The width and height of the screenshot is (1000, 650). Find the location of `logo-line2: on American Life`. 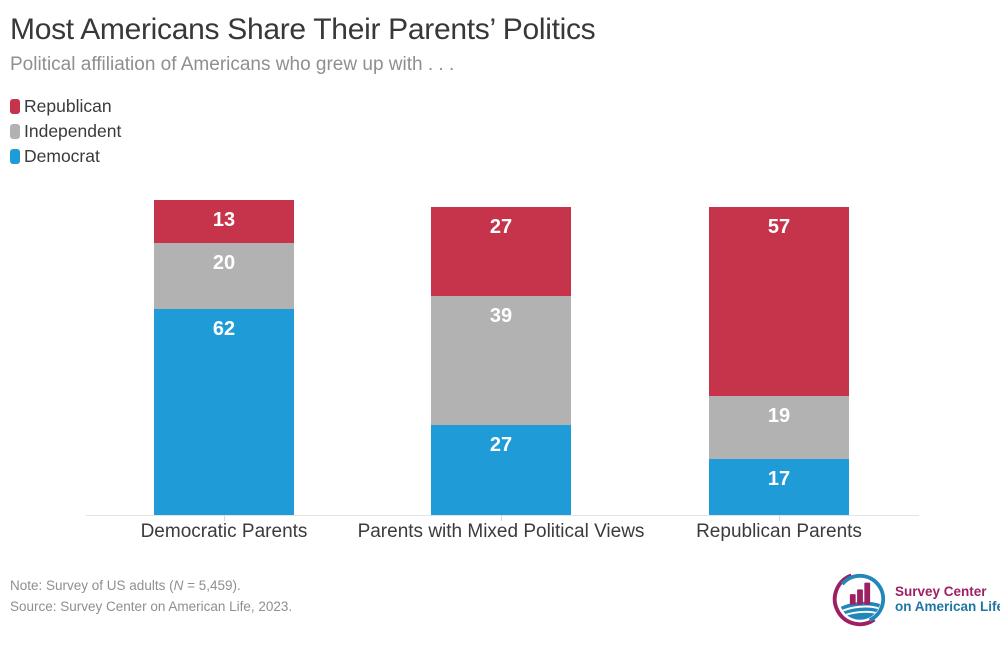

logo-line2: on American Life is located at coordinates (947, 606).